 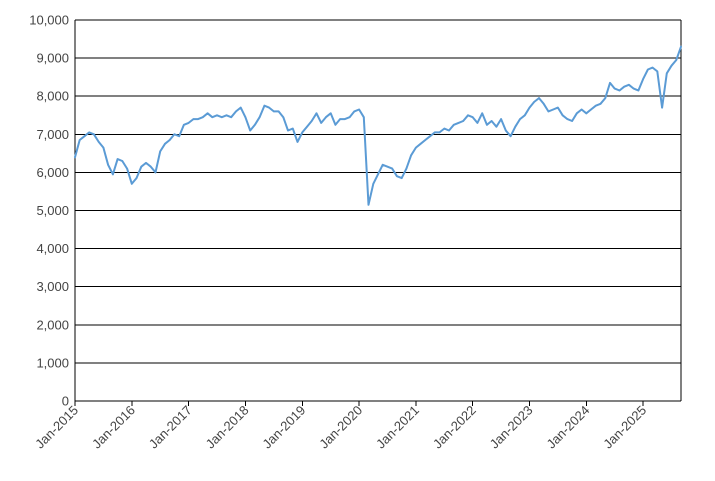 What do you see at coordinates (52, 172) in the screenshot?
I see `y-tick-label: 6,000` at bounding box center [52, 172].